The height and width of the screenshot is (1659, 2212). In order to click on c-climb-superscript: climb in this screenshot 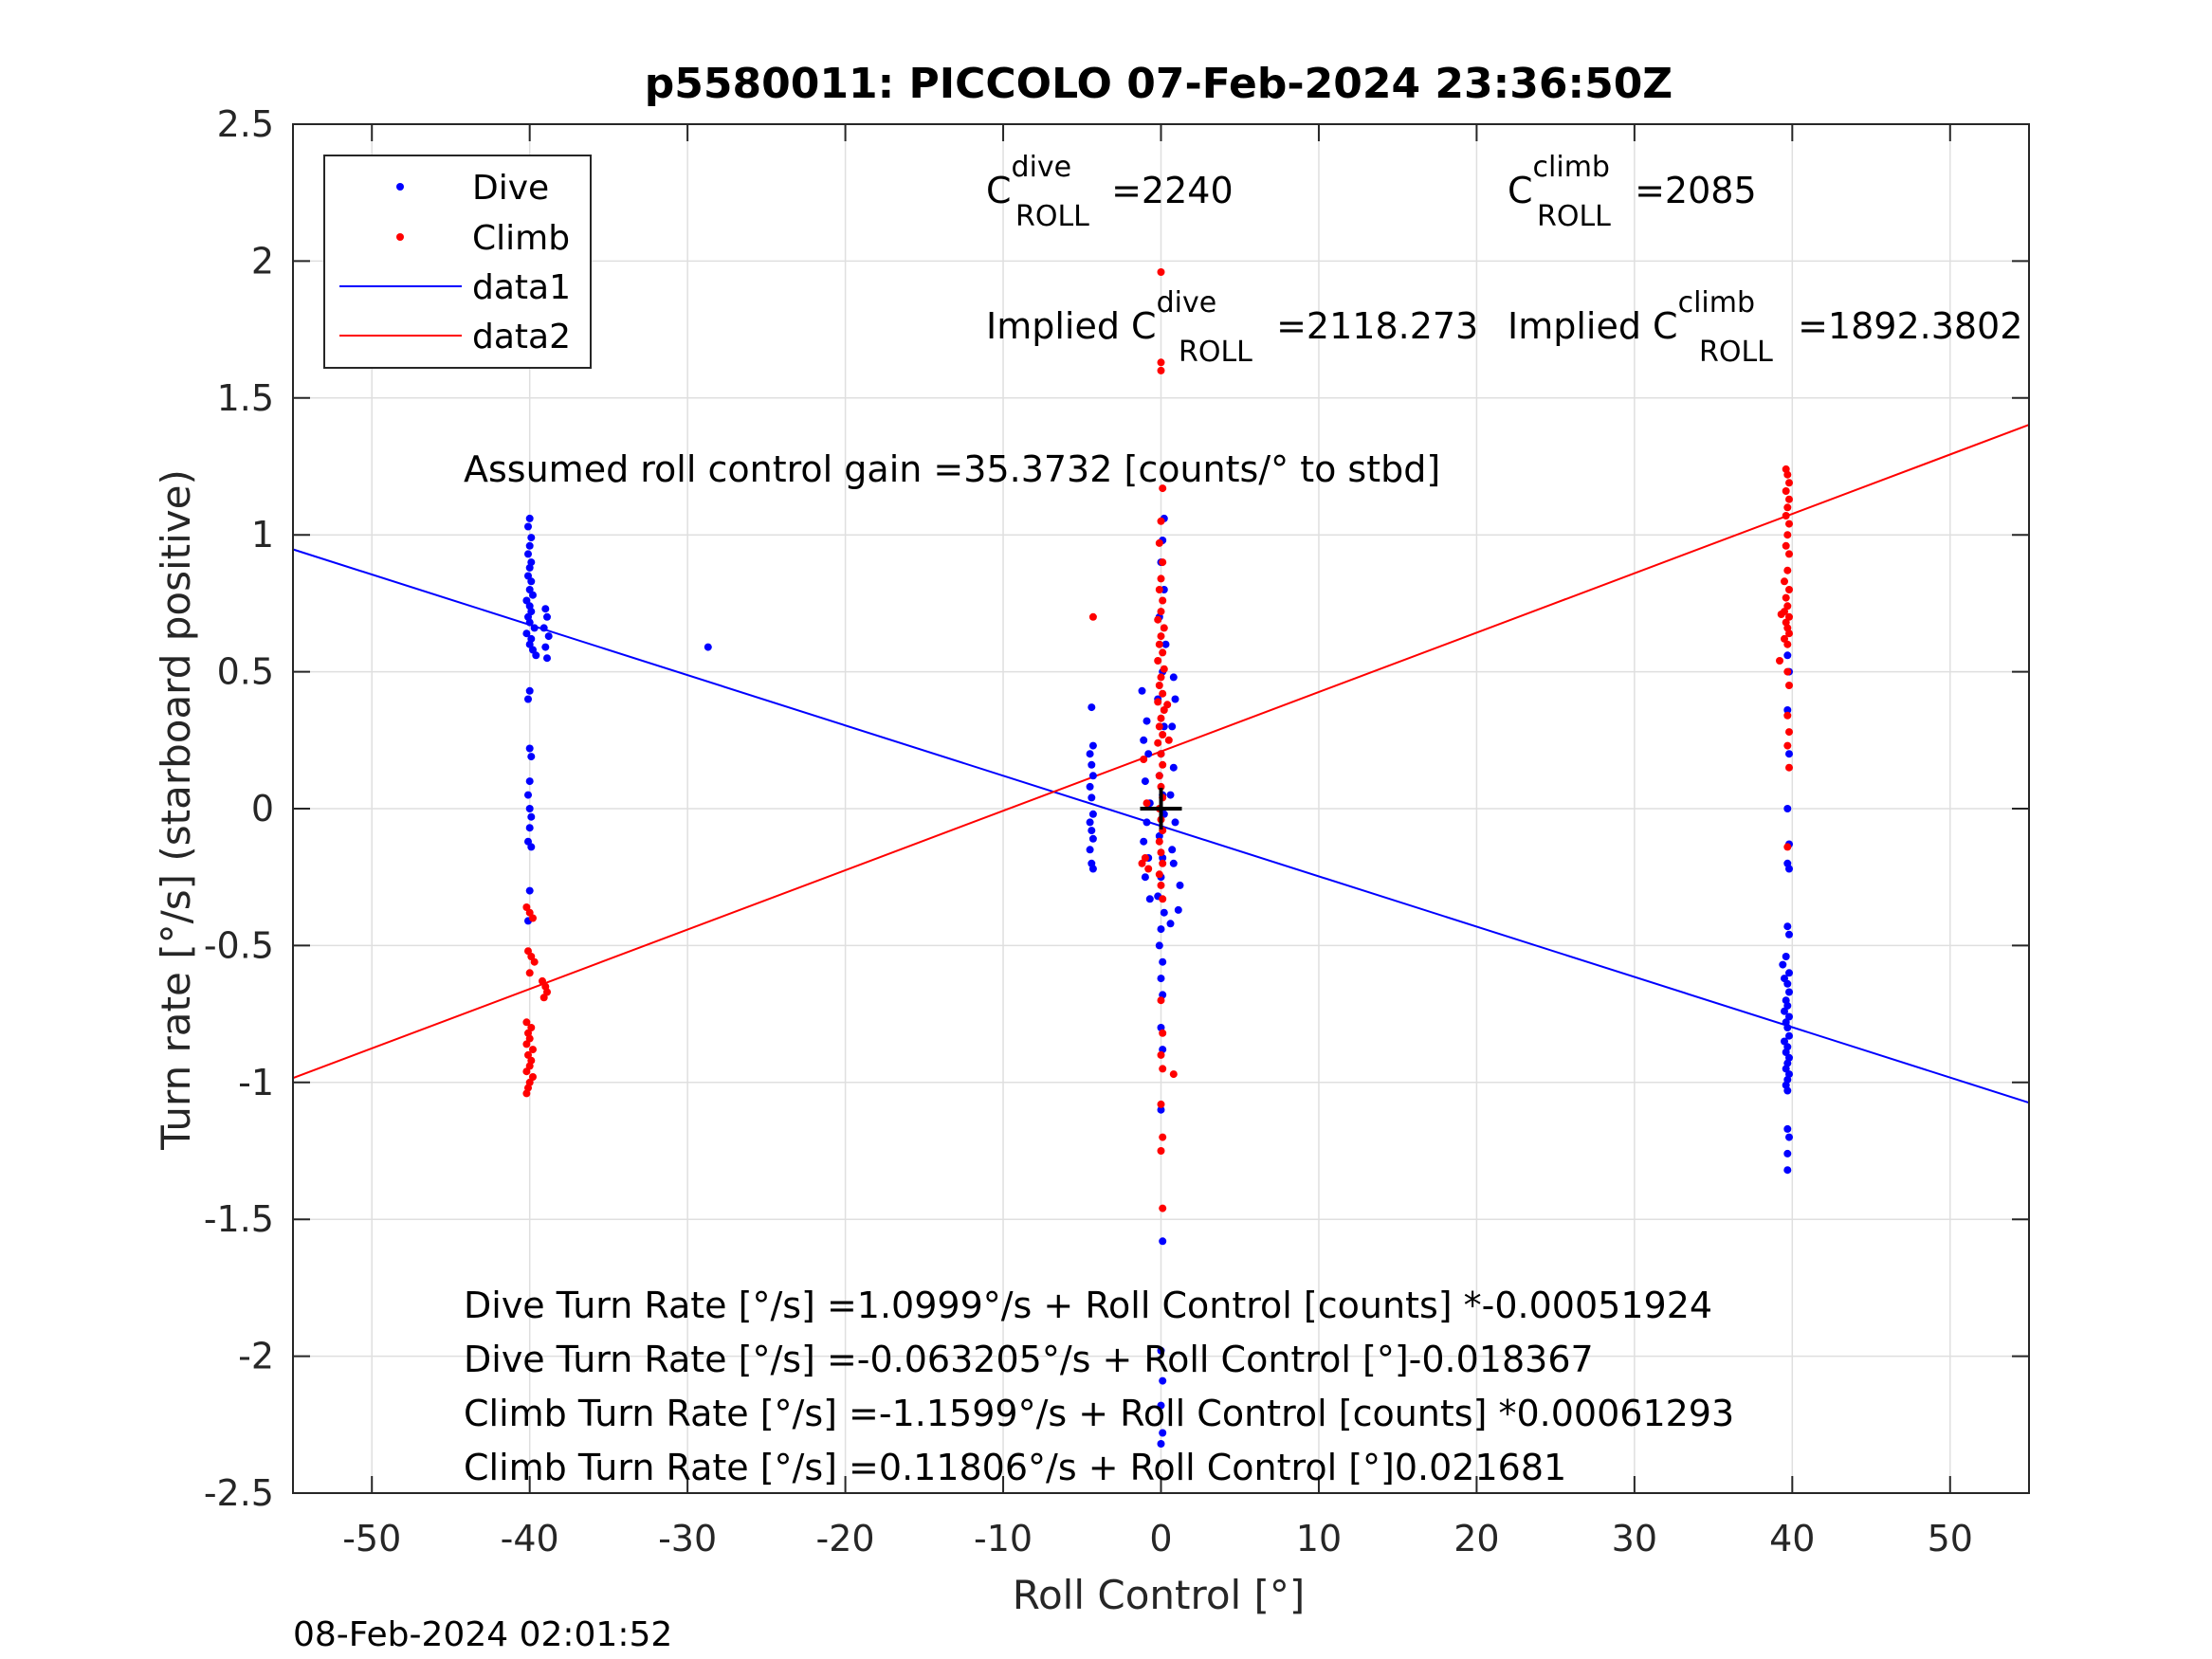, I will do `click(1571, 167)`.